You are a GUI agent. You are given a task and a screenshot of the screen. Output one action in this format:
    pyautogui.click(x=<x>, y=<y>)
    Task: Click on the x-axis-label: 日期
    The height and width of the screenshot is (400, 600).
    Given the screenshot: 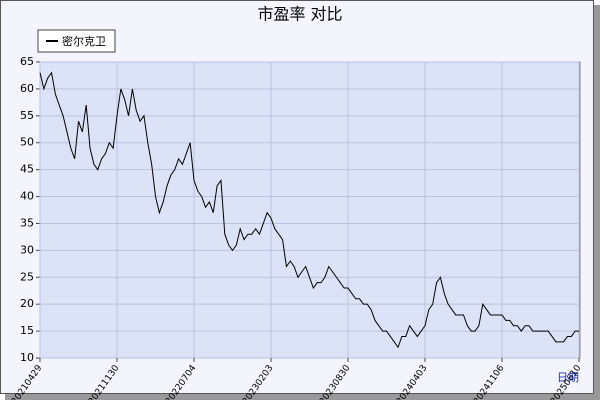 What is the action you would take?
    pyautogui.click(x=568, y=377)
    